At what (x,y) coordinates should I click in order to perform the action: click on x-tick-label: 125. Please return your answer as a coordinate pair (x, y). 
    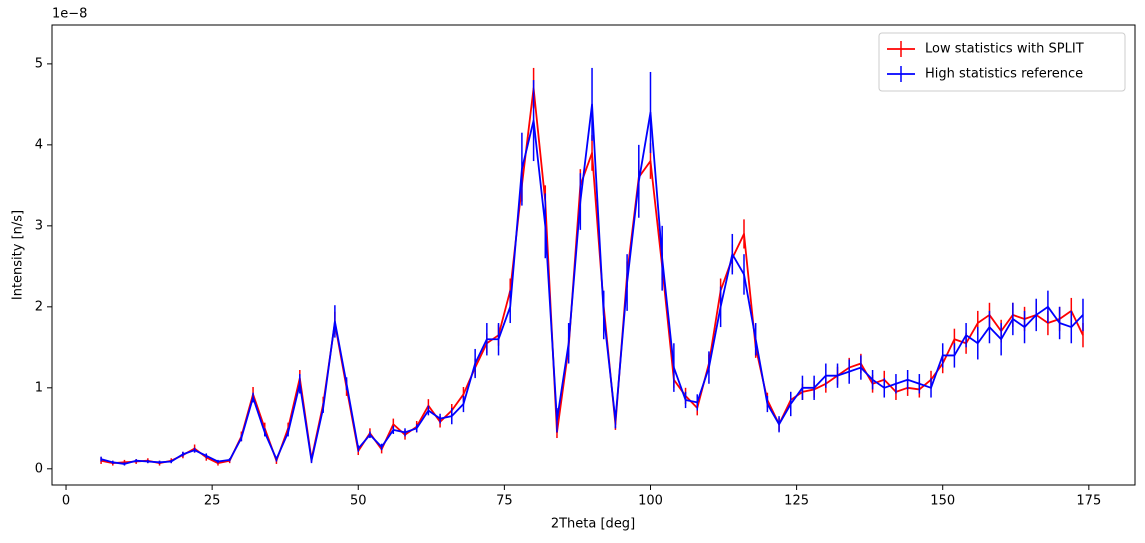
    Looking at the image, I should click on (796, 501).